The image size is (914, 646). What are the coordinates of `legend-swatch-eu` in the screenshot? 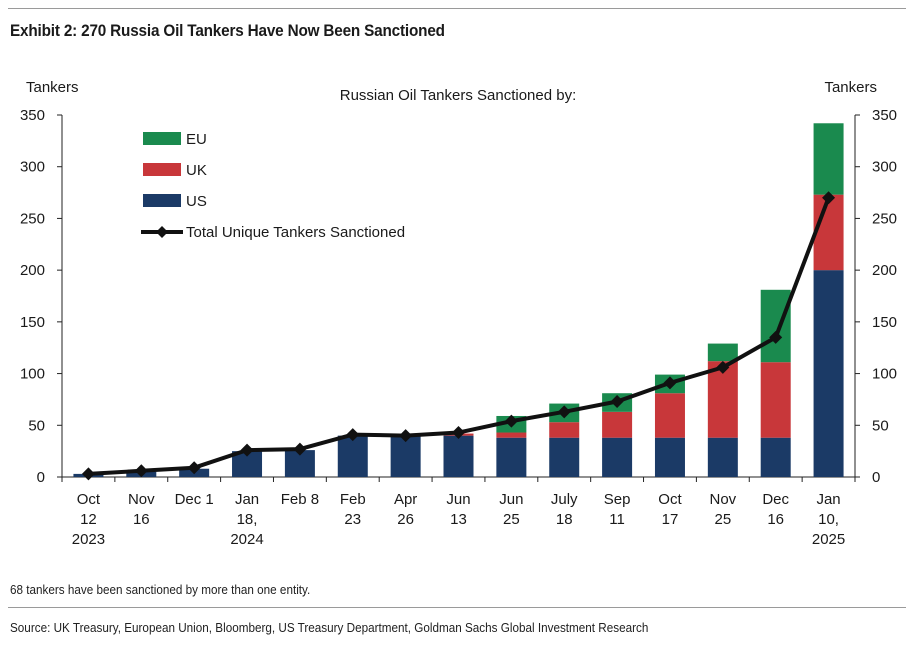 It's located at (162, 138).